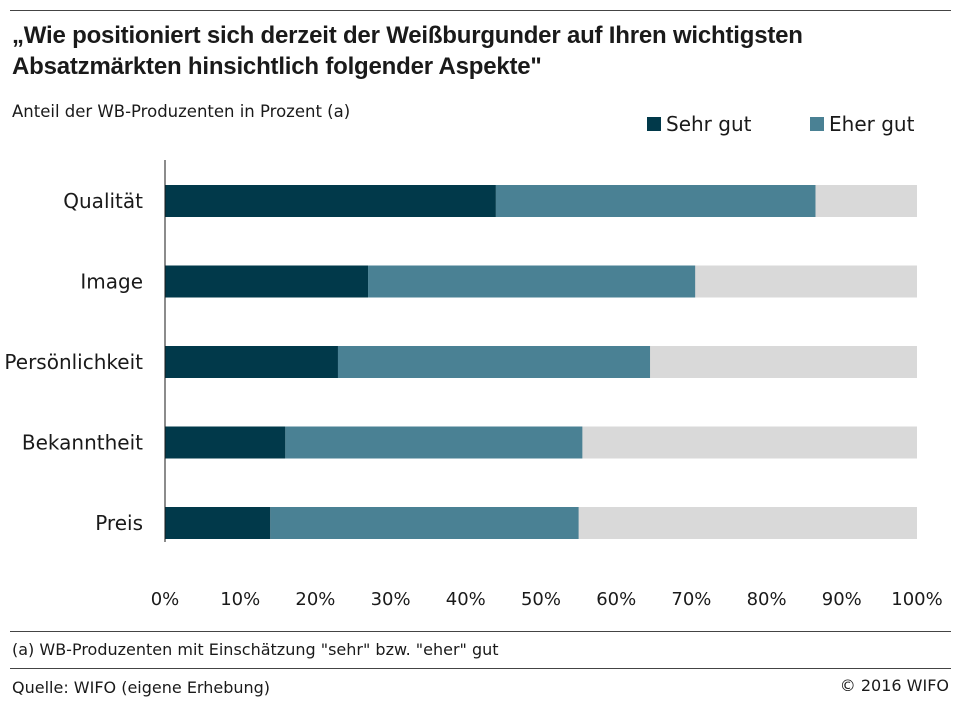 The image size is (961, 709). Describe the element at coordinates (842, 599) in the screenshot. I see `x-tick-label: 90%` at that location.